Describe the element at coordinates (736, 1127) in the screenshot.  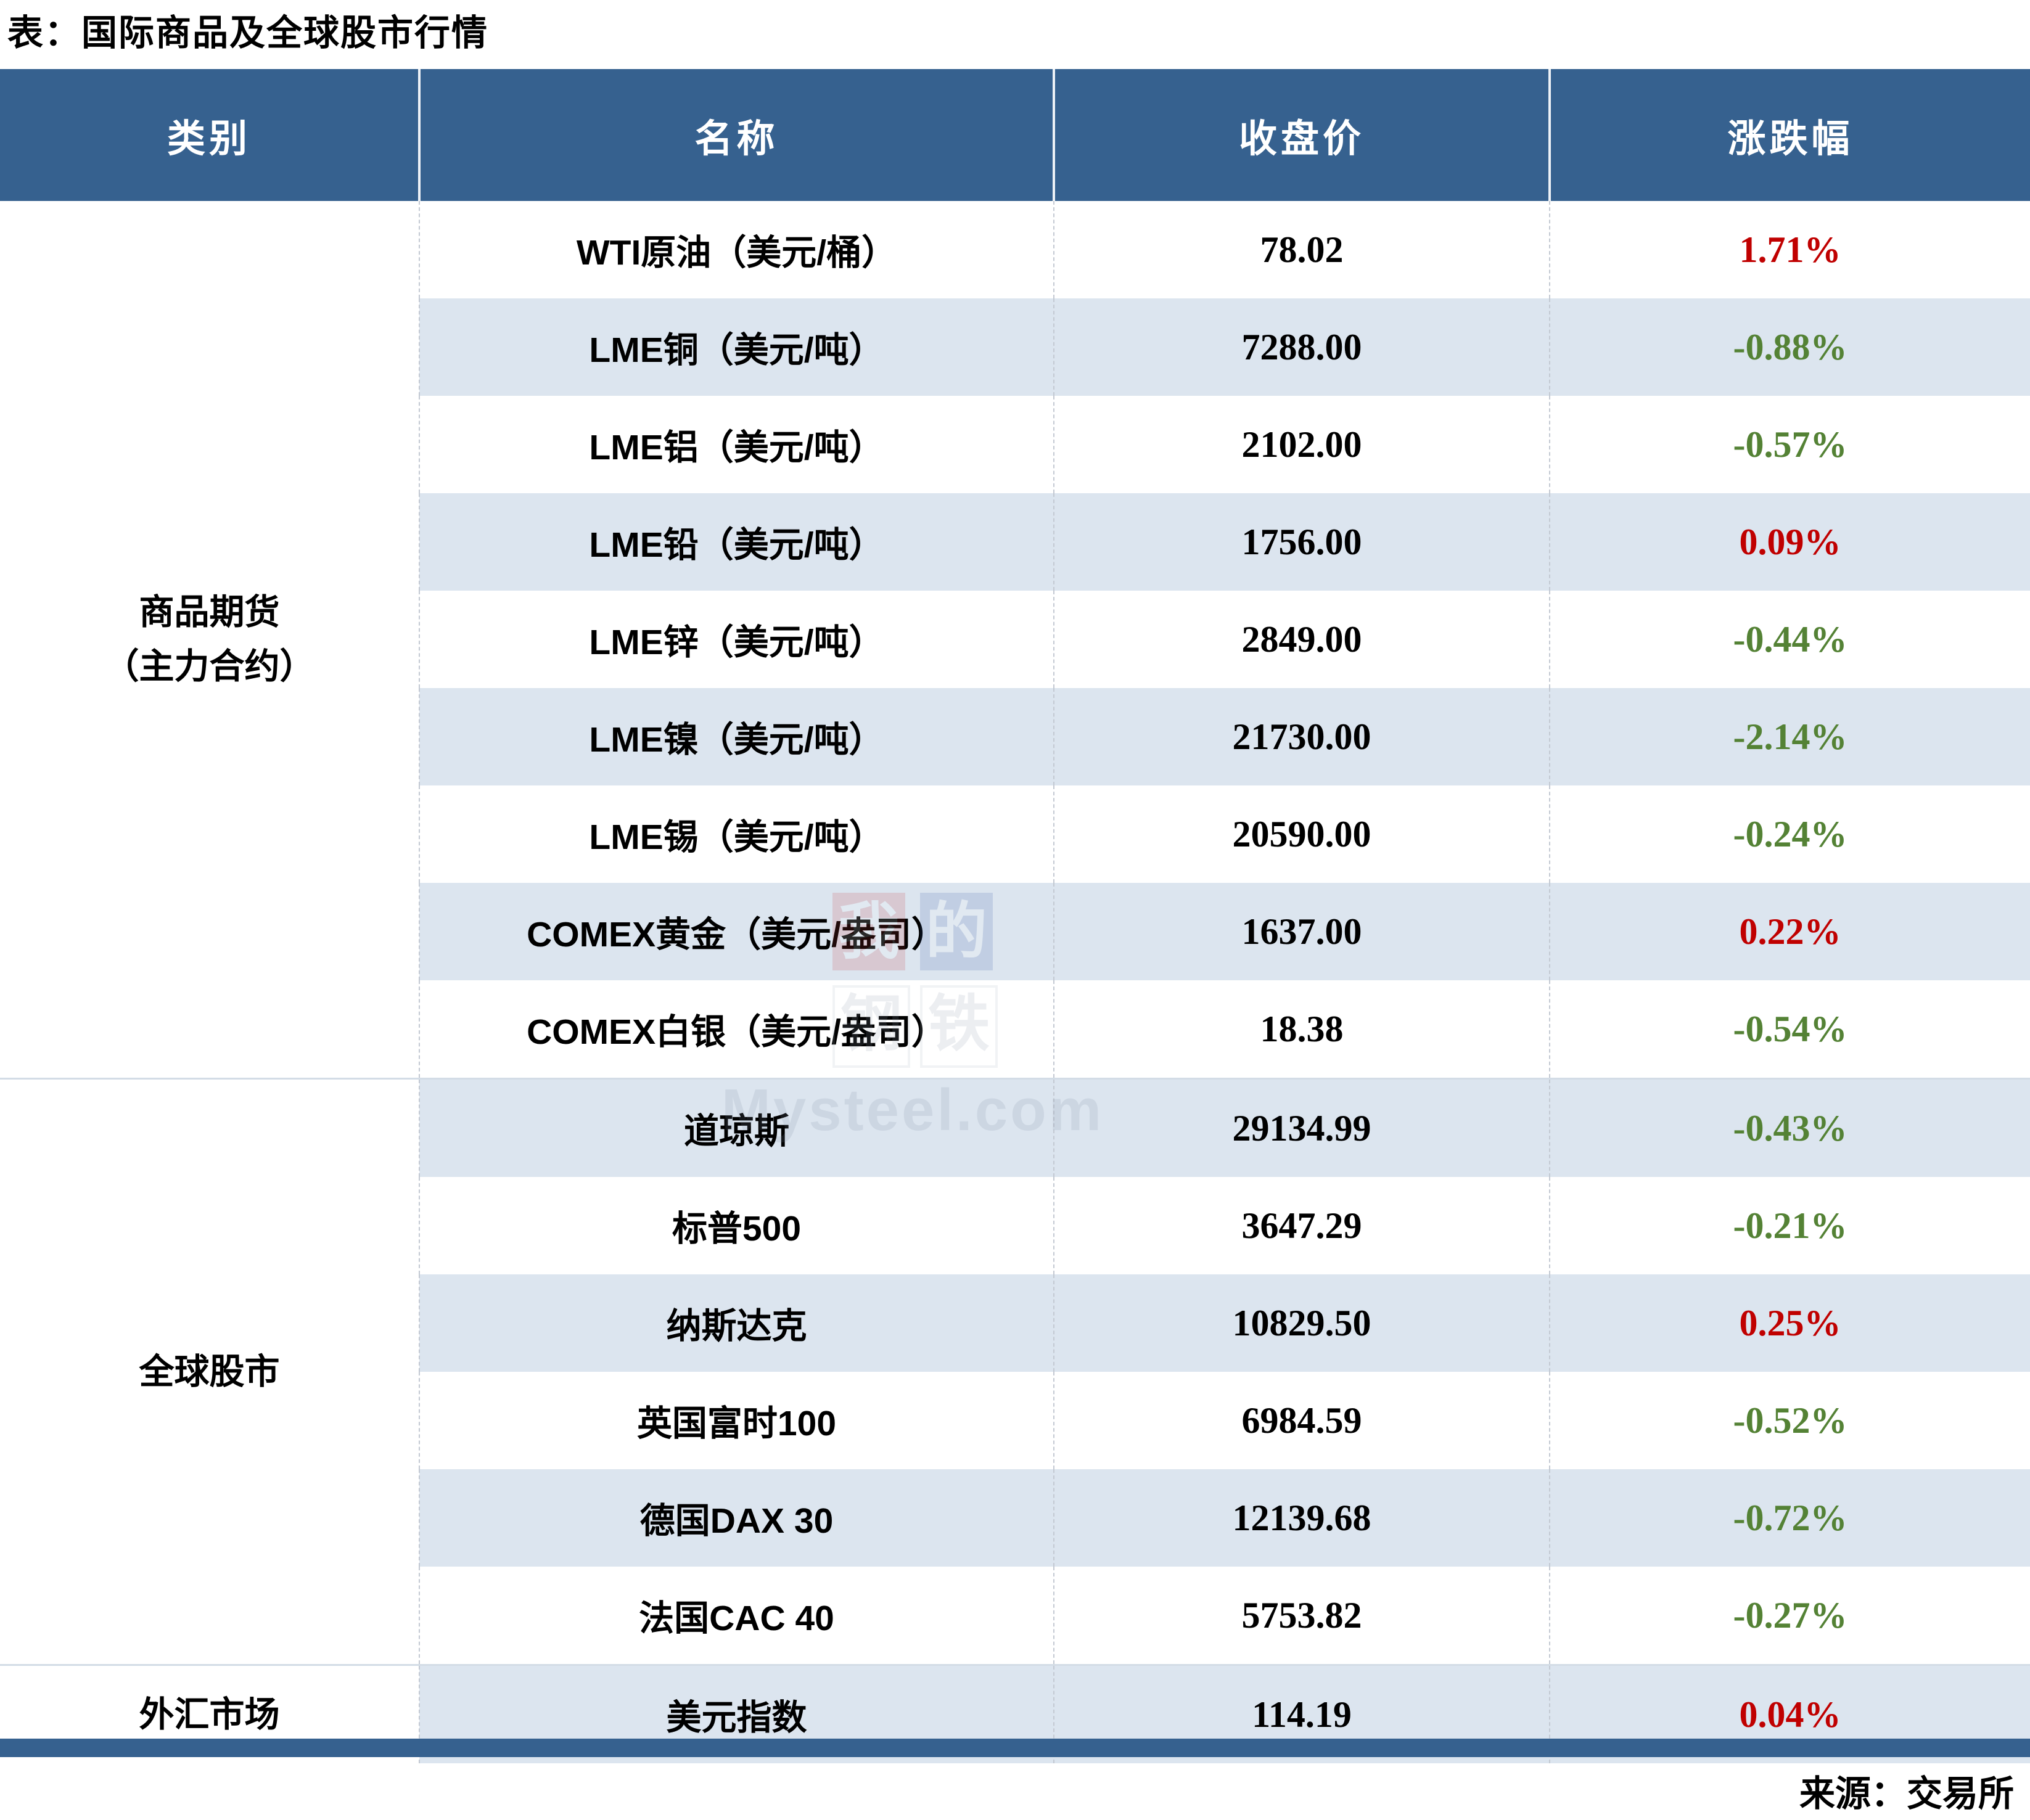
I see `instrument-name: 道琼斯` at that location.